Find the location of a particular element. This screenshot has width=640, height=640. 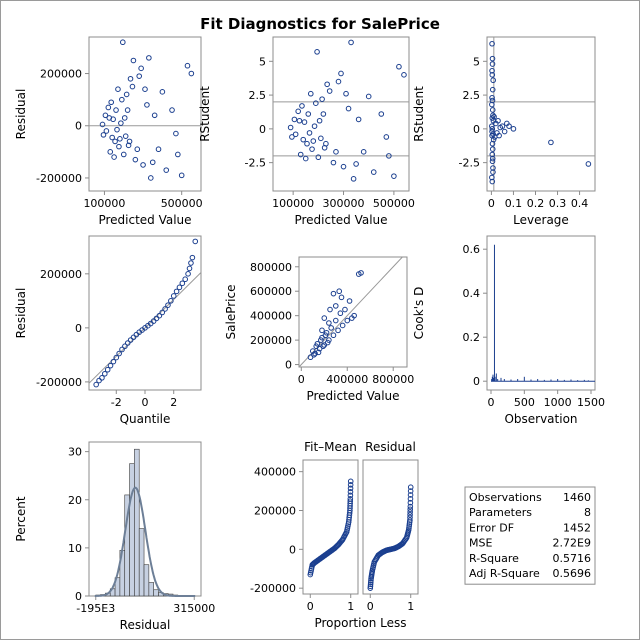

y-tick-label: 200000 is located at coordinates (61, 274).